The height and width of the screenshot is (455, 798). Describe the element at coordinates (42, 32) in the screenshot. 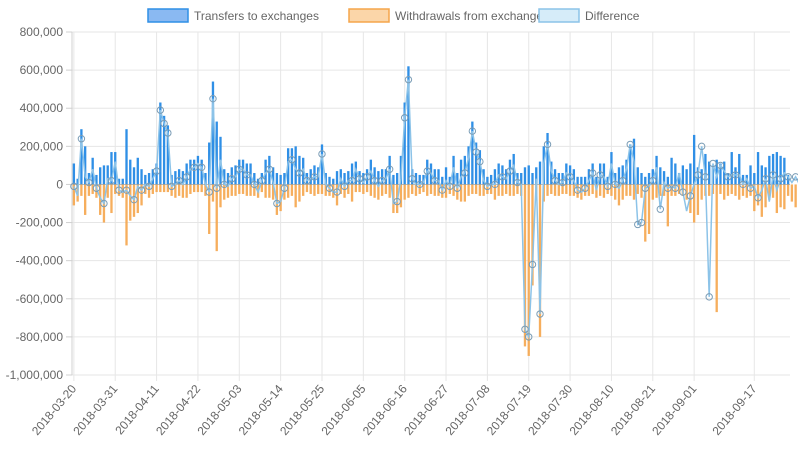

I see `y-tick-label: 800,000` at that location.